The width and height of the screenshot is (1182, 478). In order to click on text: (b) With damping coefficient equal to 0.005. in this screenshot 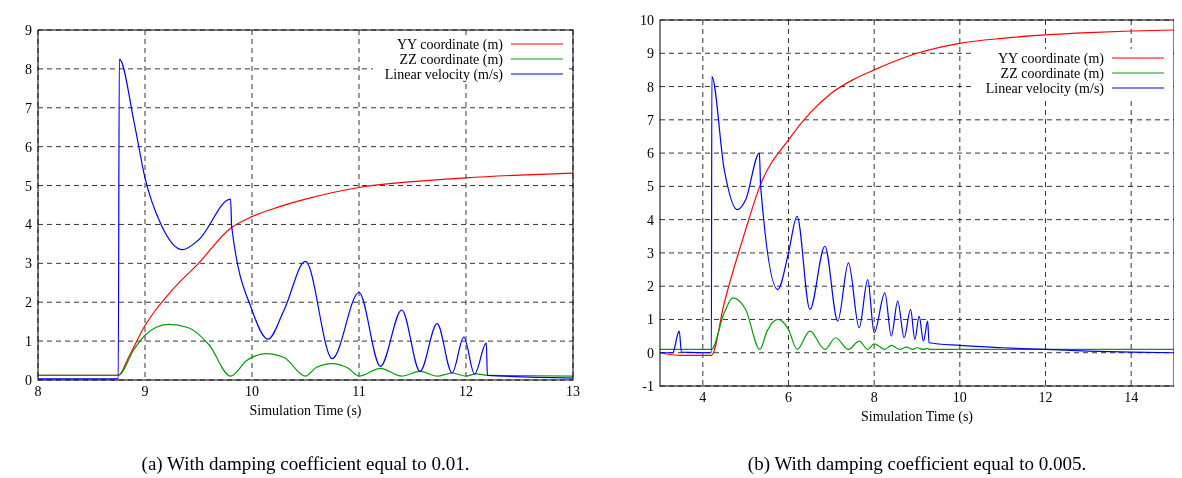, I will do `click(917, 464)`.